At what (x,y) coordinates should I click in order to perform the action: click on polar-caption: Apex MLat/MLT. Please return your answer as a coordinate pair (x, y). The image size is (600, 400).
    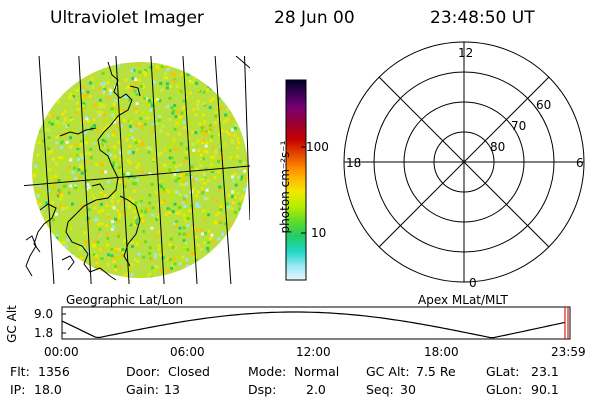
    Looking at the image, I should click on (463, 300).